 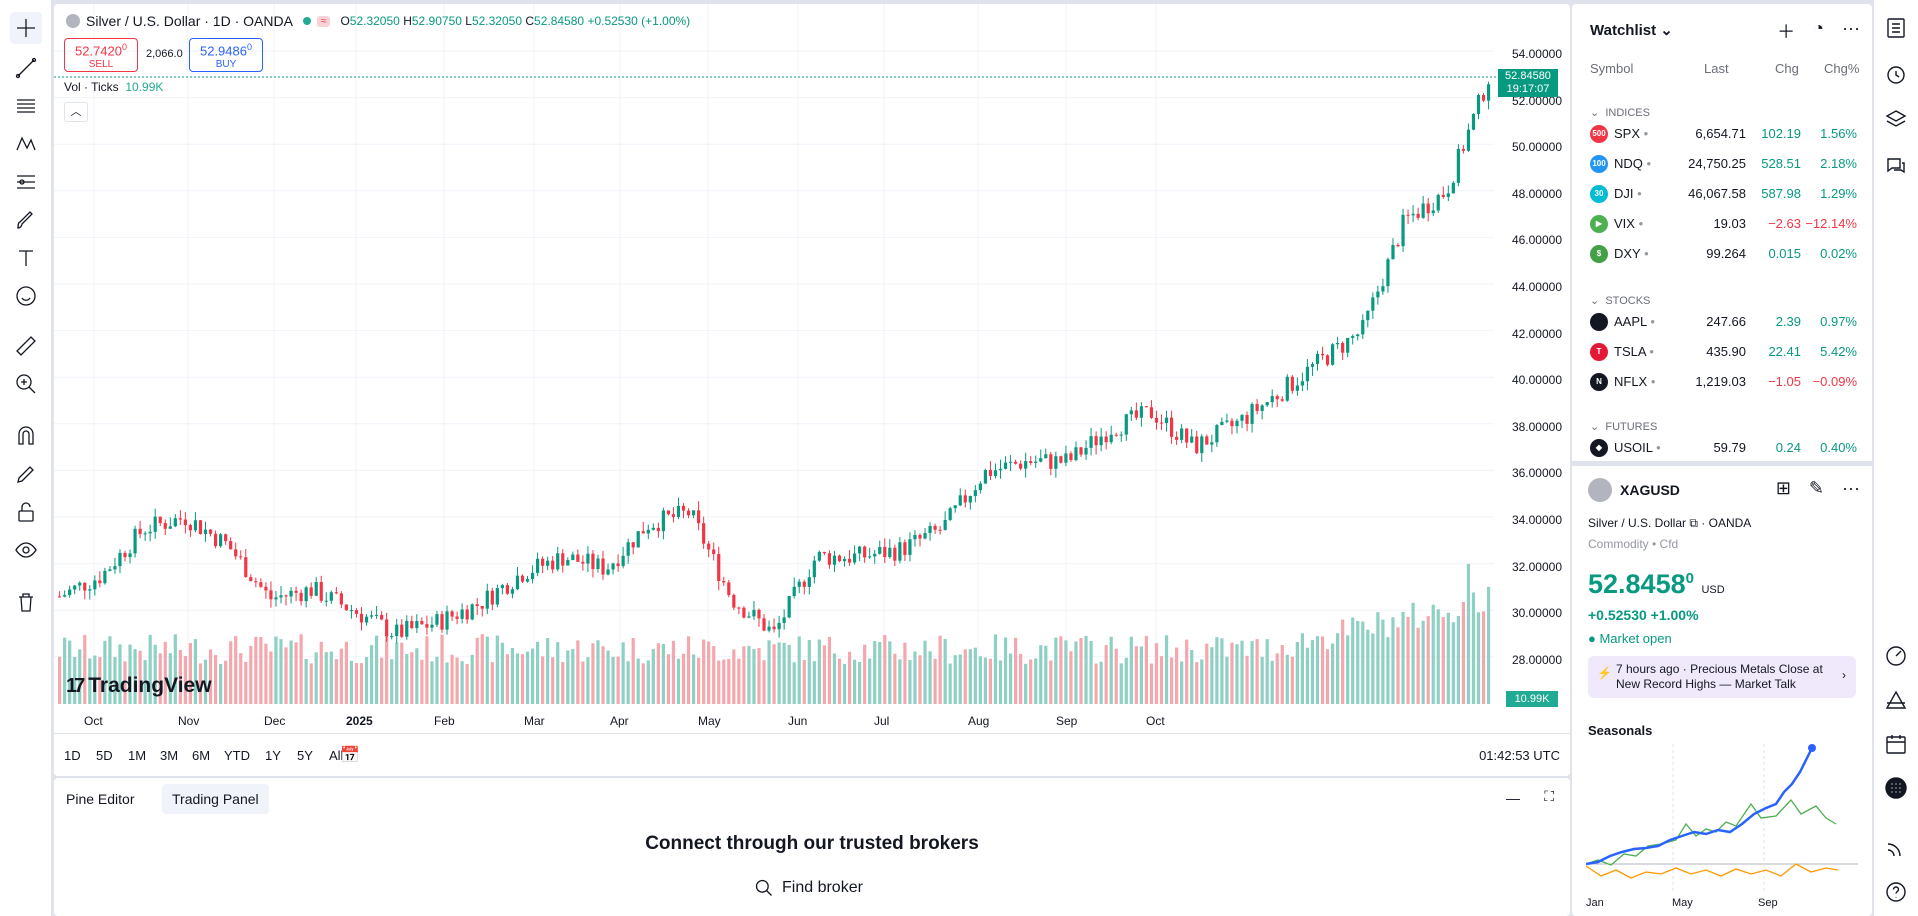 What do you see at coordinates (1786, 32) in the screenshot?
I see `add-symbol-icon: ＋` at bounding box center [1786, 32].